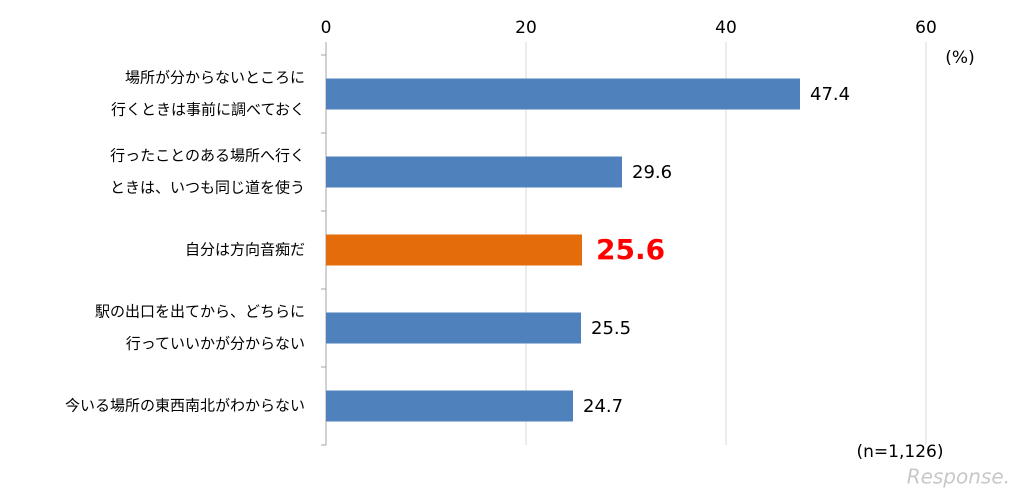 The image size is (1024, 497). I want to click on x-tick-label: 60, so click(926, 28).